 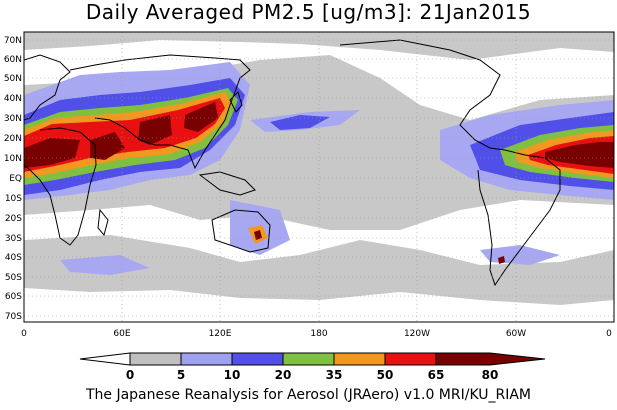 I want to click on colorbar-tick-label: 80, so click(x=490, y=375).